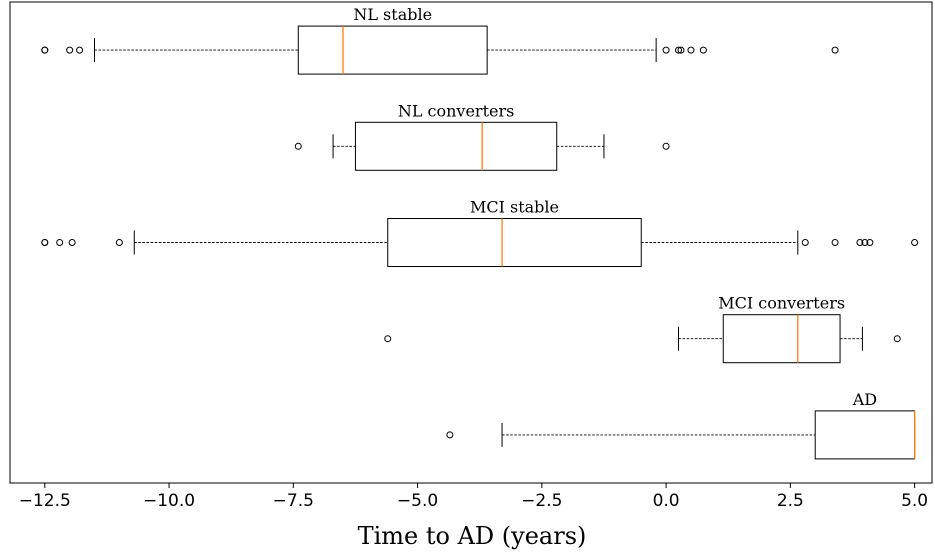  Describe the element at coordinates (473, 497) in the screenshot. I see `x-axis-ticks: −12.5 −10.0 −7.5 −5.0 −2.5 0.0 2.5 5.0` at that location.